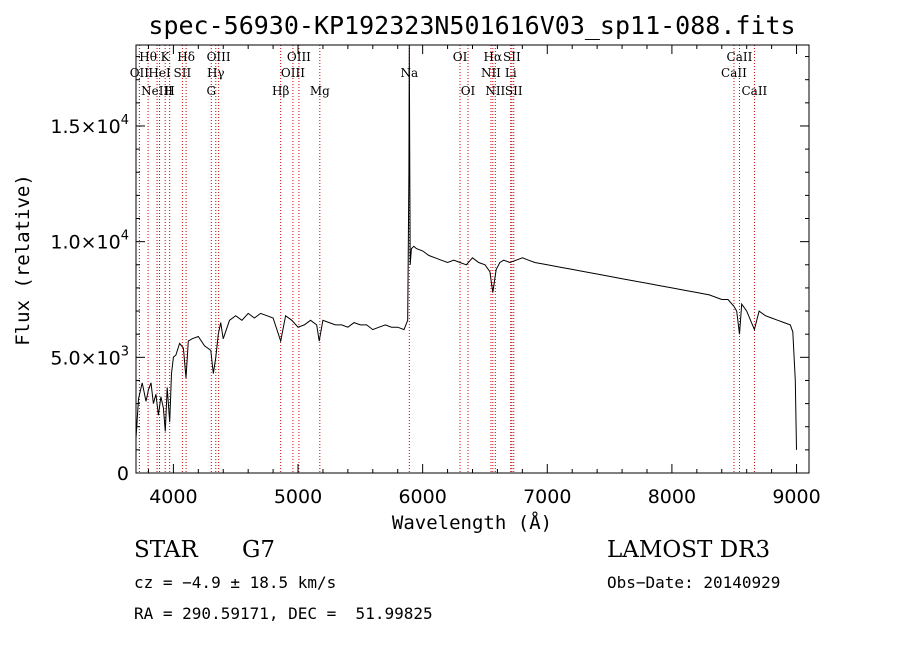 Image resolution: width=900 pixels, height=649 pixels. Describe the element at coordinates (468, 91) in the screenshot. I see `emission-line-label-17: OI` at that location.